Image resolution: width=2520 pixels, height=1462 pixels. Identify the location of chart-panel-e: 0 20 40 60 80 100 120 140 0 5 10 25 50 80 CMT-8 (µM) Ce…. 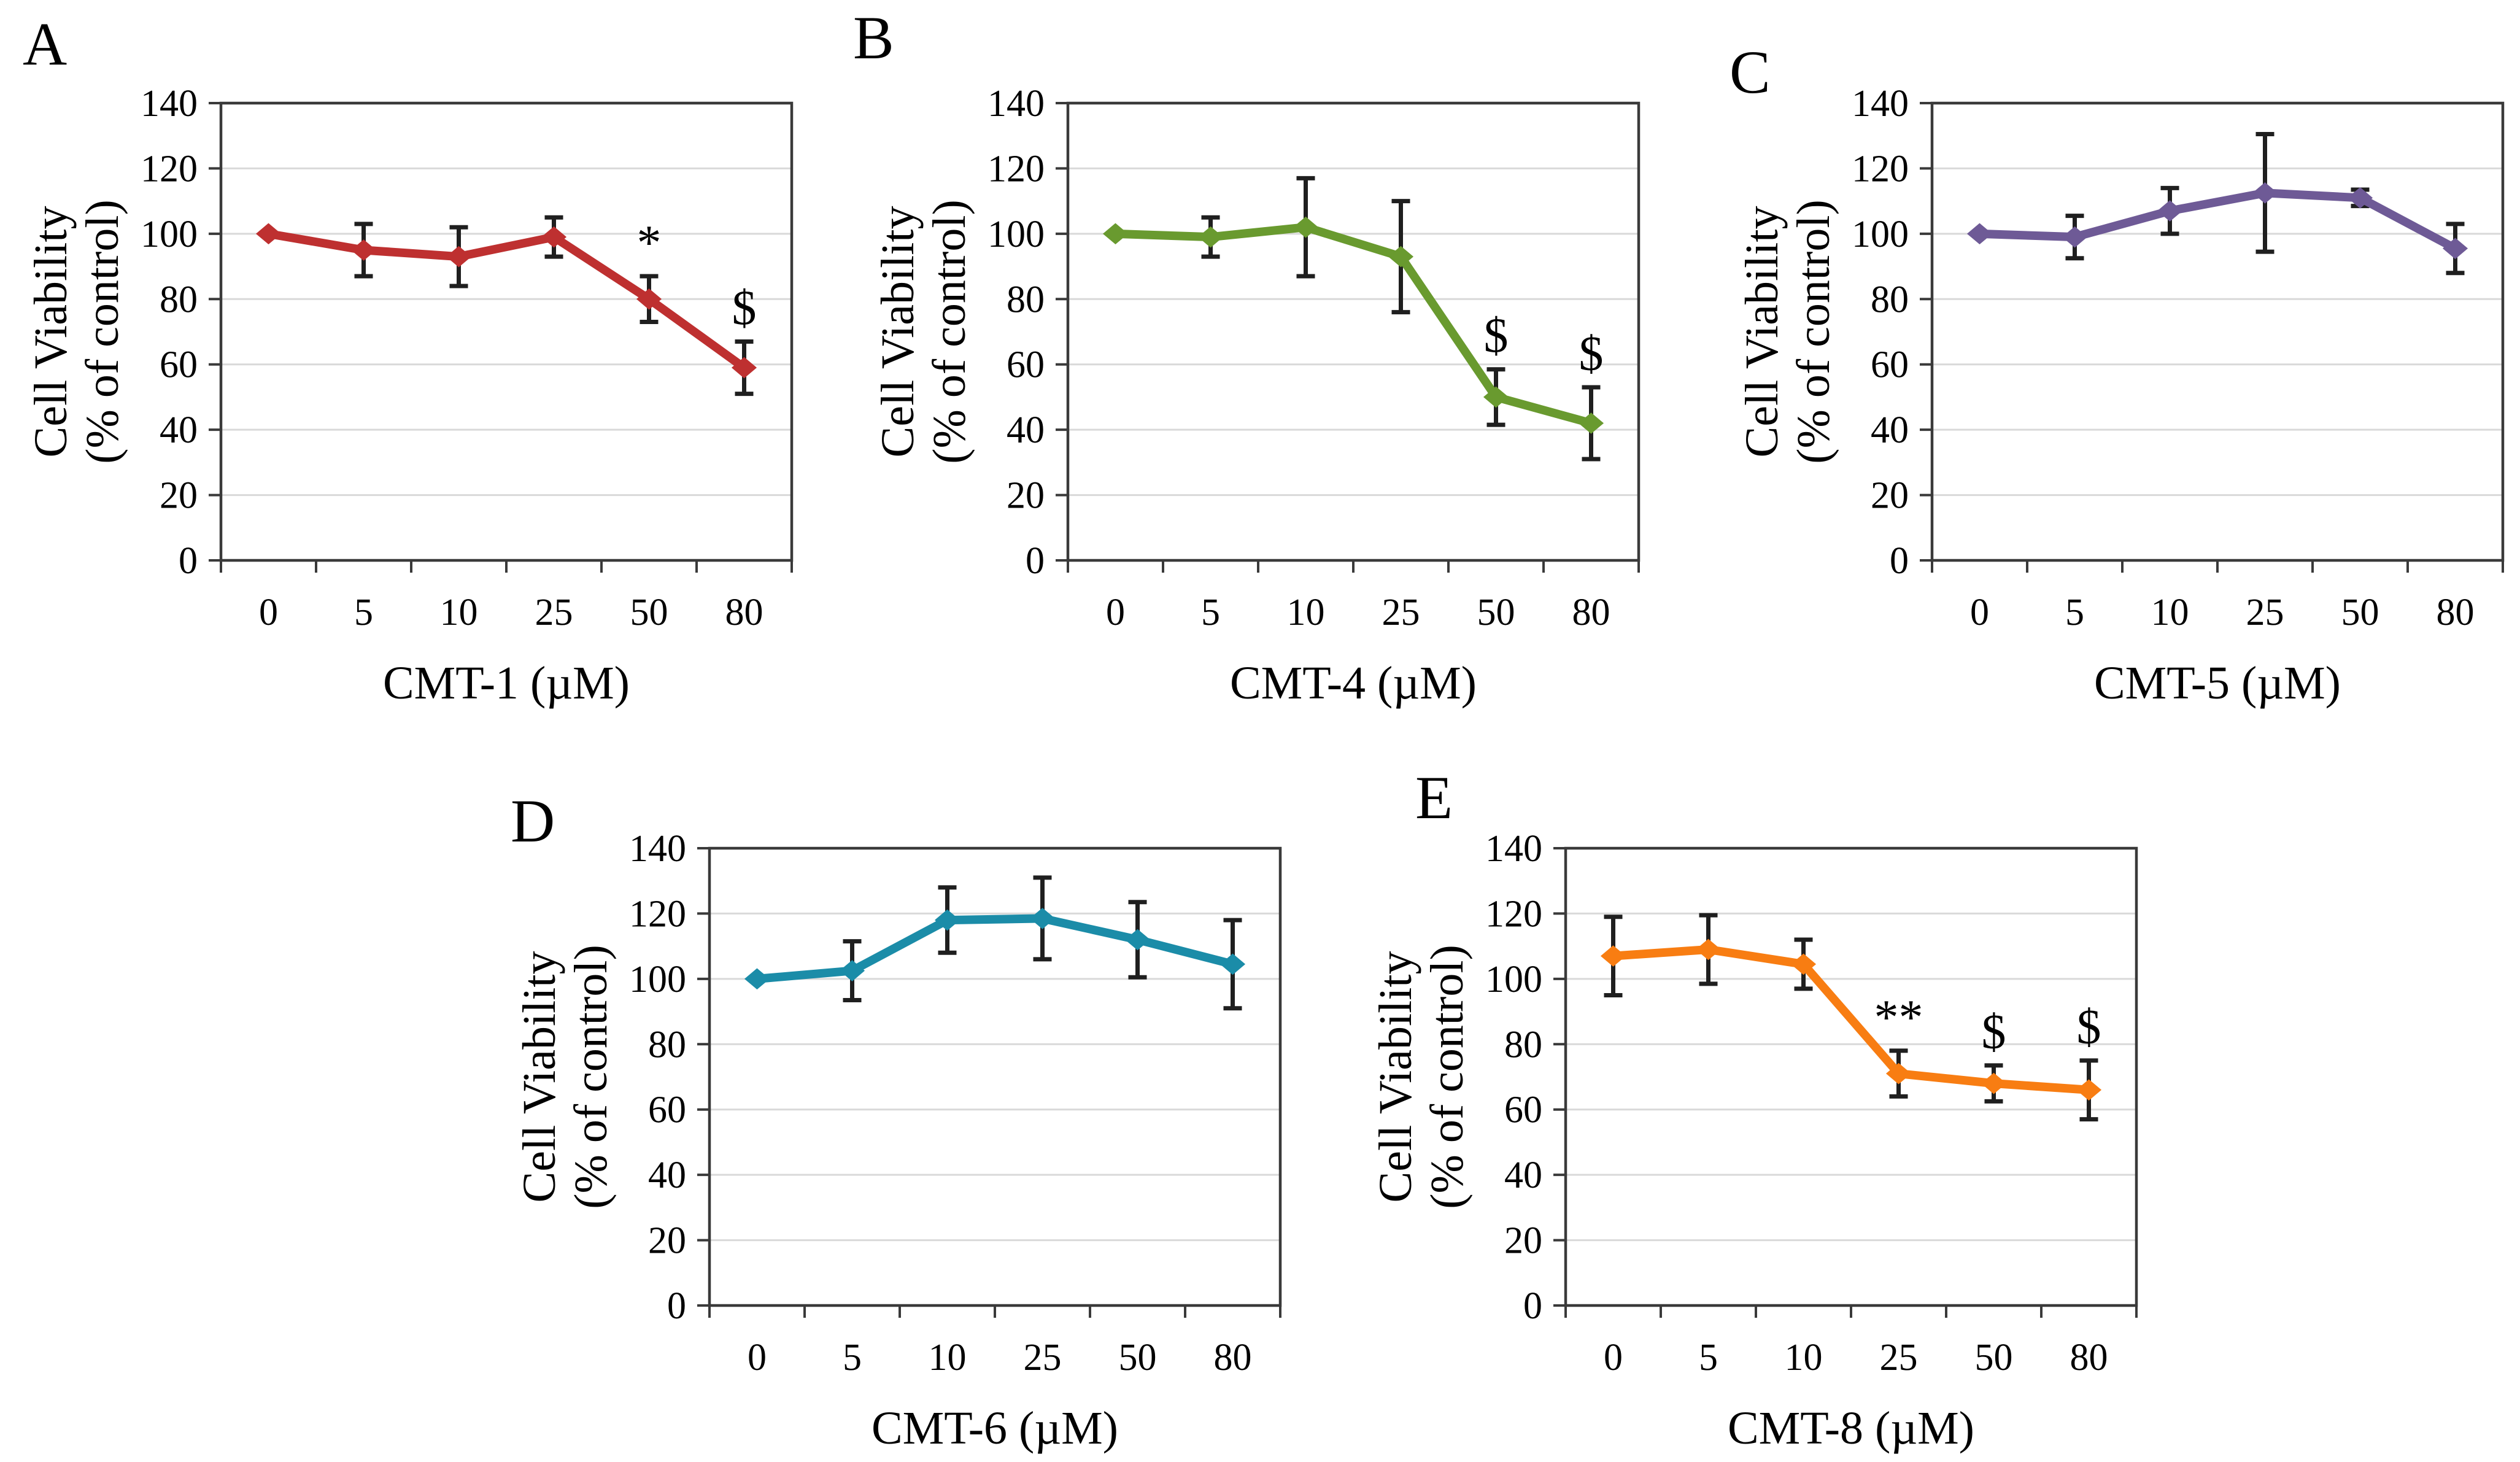
(1754, 1141).